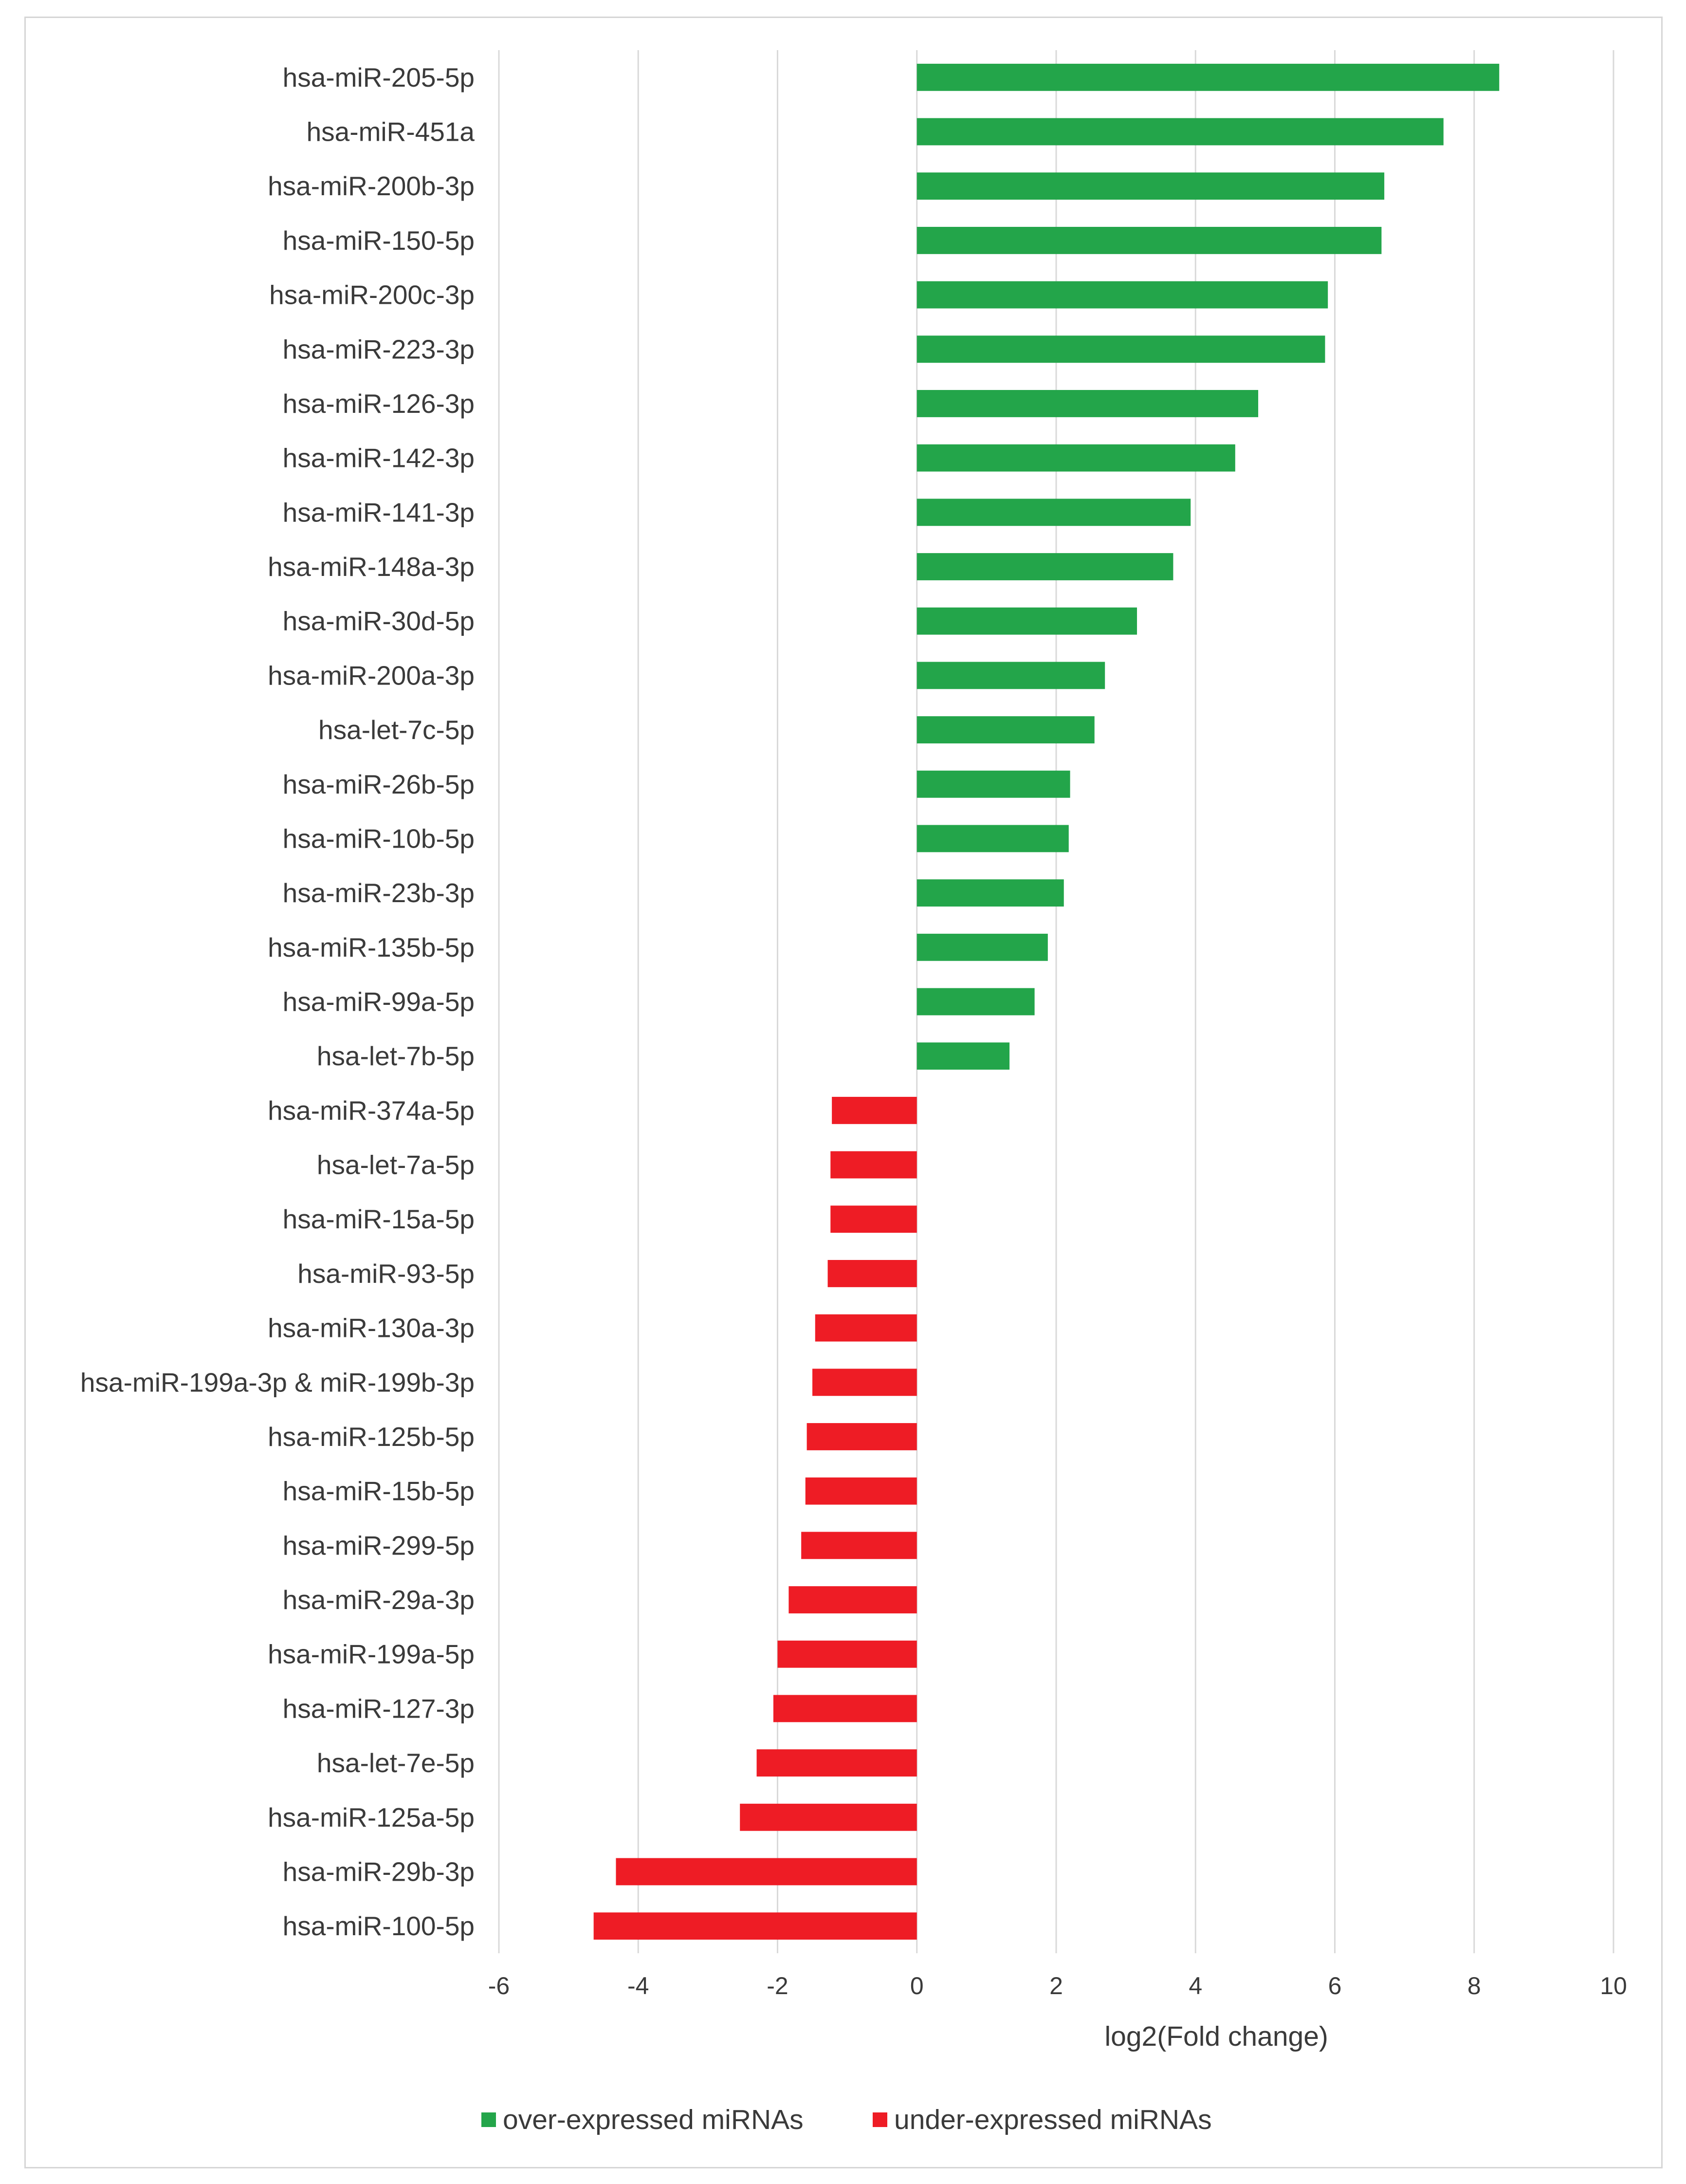 This screenshot has height=2184, width=1686. What do you see at coordinates (379, 784) in the screenshot?
I see `category-label-14: hsa-miR-26b-5p` at bounding box center [379, 784].